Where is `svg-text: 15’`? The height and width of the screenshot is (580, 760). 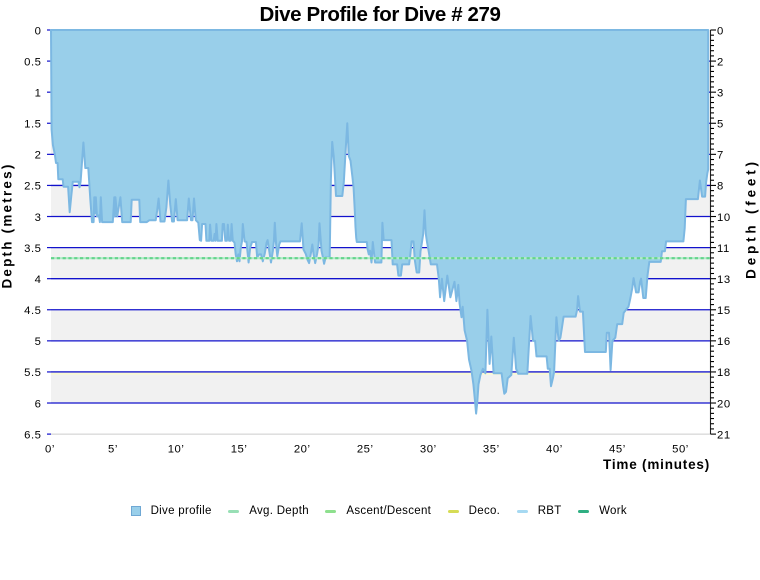
svg-text: 15’ is located at coordinates (239, 450).